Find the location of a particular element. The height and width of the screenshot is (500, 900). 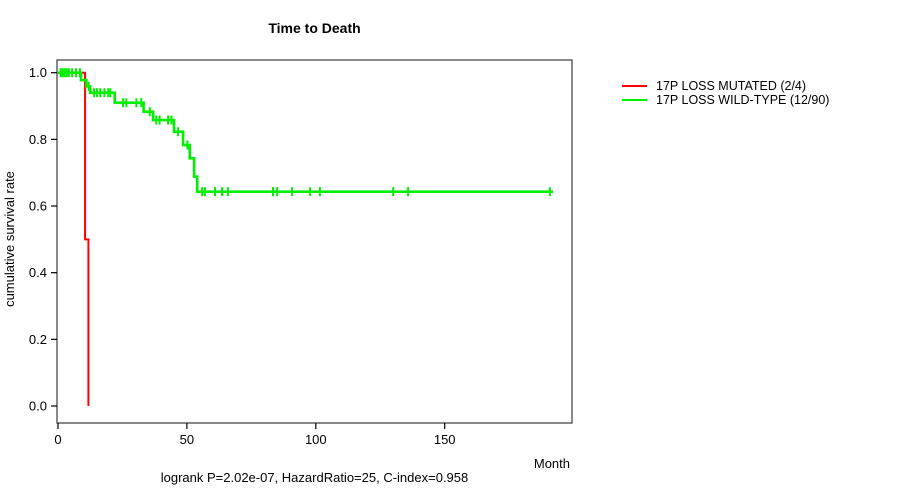

legend-line-wildtype-icon is located at coordinates (634, 100).